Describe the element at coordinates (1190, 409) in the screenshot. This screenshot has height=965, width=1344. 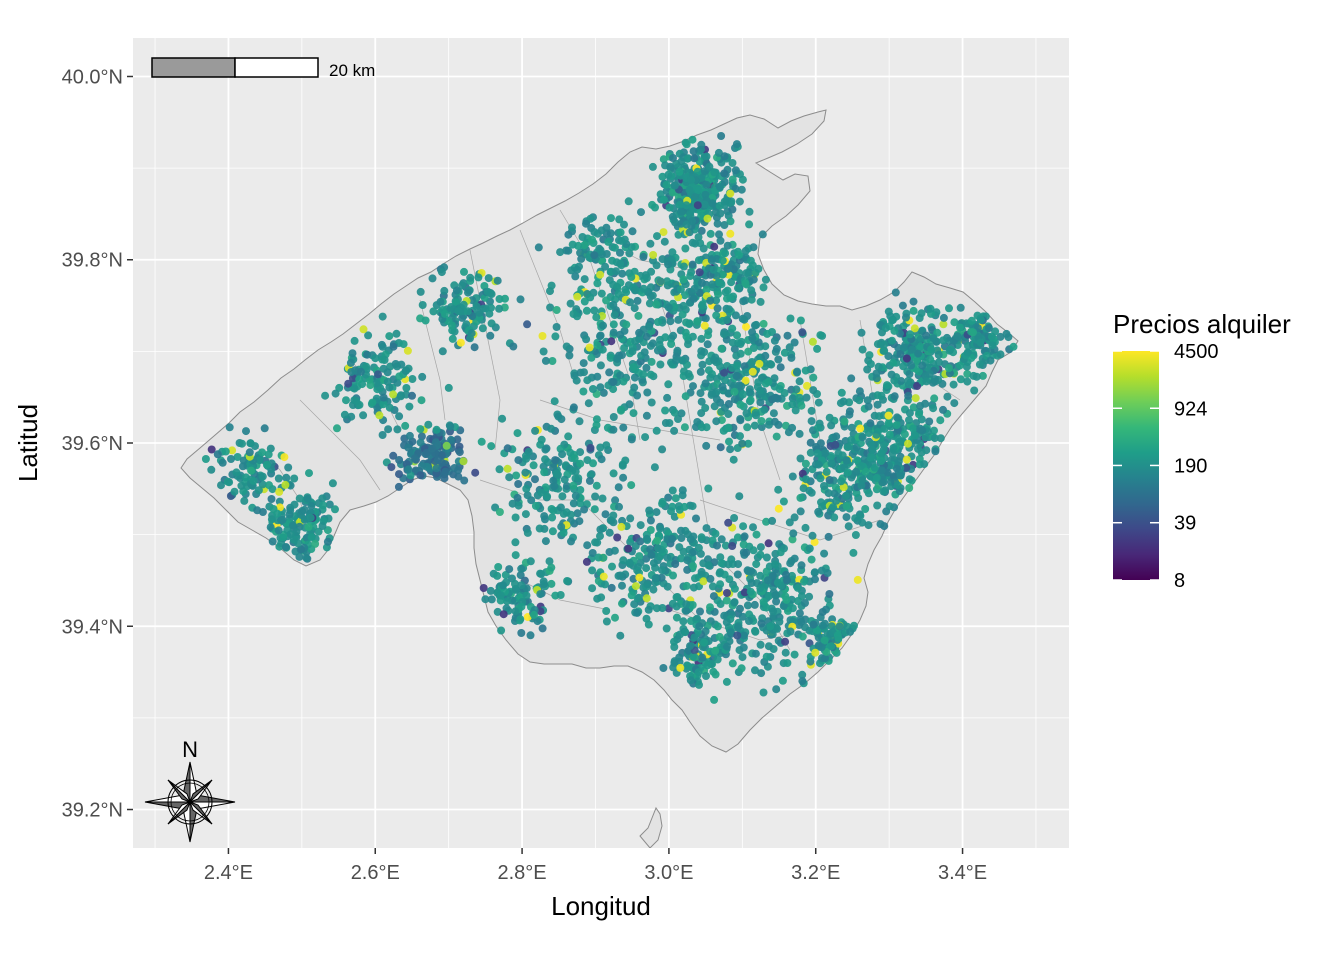
I see `legend-tick-label: 924` at that location.